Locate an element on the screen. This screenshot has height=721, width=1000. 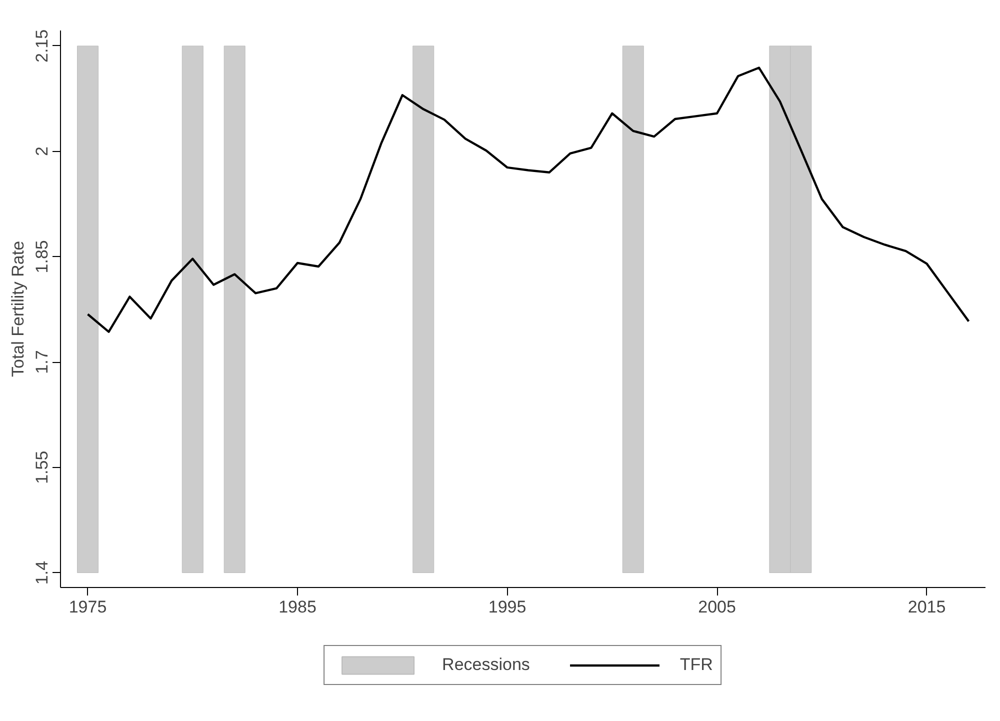
y-tick-label: 2.15 is located at coordinates (42, 45).